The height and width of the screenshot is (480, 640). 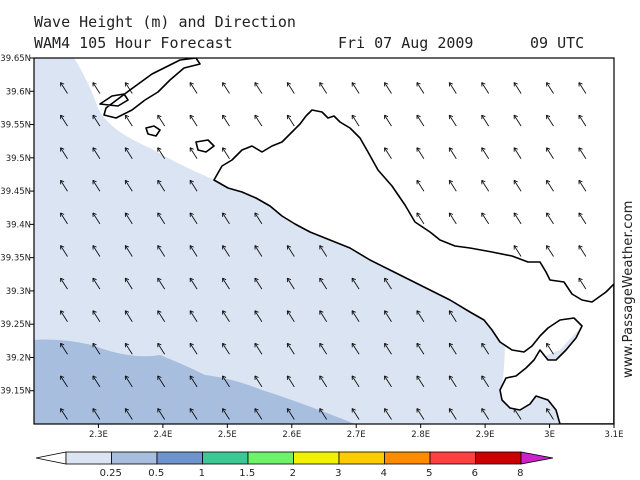 I want to click on legend-label: 1, so click(x=202, y=473).